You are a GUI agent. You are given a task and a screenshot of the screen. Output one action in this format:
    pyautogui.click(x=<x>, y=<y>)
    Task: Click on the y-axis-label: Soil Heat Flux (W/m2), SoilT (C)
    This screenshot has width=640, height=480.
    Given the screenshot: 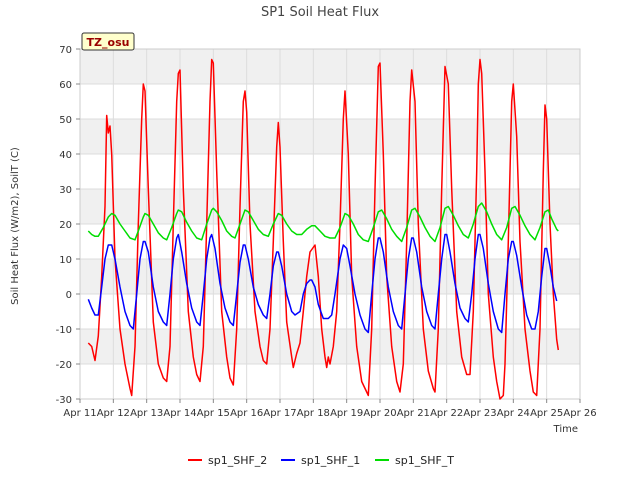 What is the action you would take?
    pyautogui.click(x=15, y=226)
    